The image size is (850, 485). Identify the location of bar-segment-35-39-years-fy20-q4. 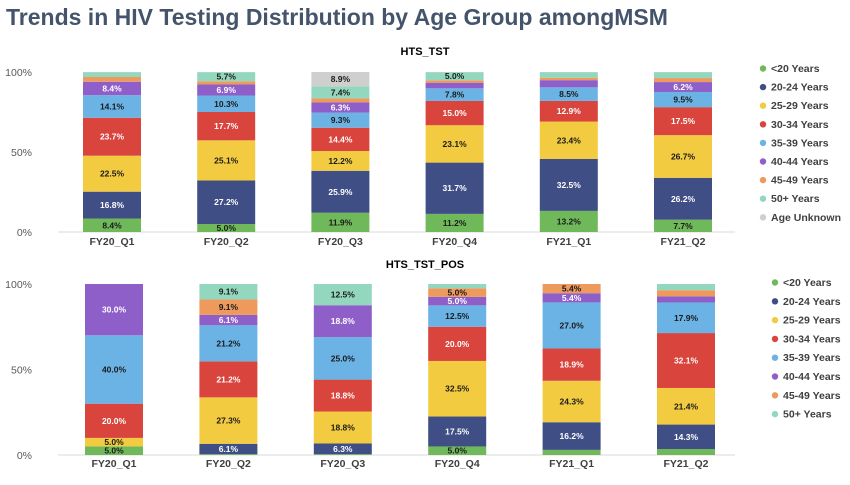
(454, 94).